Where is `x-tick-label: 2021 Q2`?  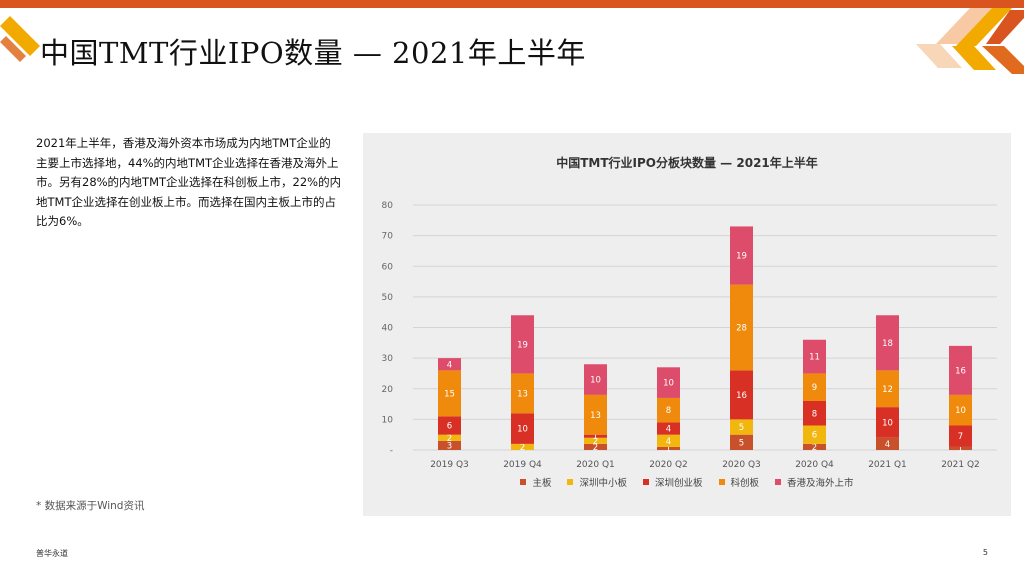 x-tick-label: 2021 Q2 is located at coordinates (960, 465).